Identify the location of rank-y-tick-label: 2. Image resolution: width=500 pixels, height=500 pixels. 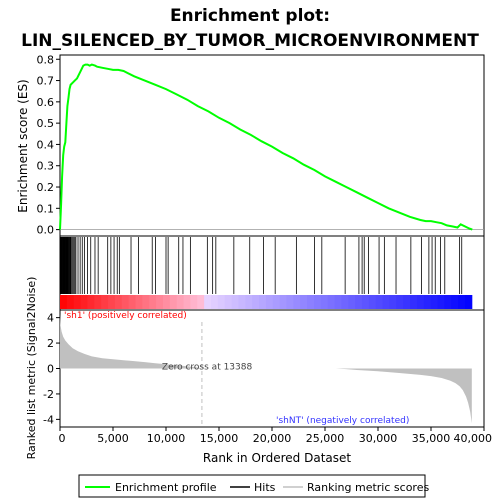
(50, 343).